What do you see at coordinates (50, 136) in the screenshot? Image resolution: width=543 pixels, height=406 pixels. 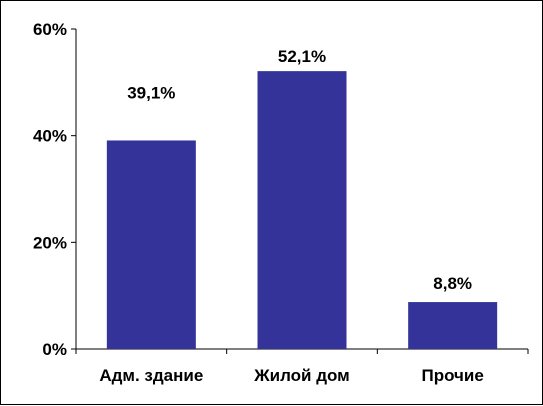 I see `y-tick-label: 40%` at bounding box center [50, 136].